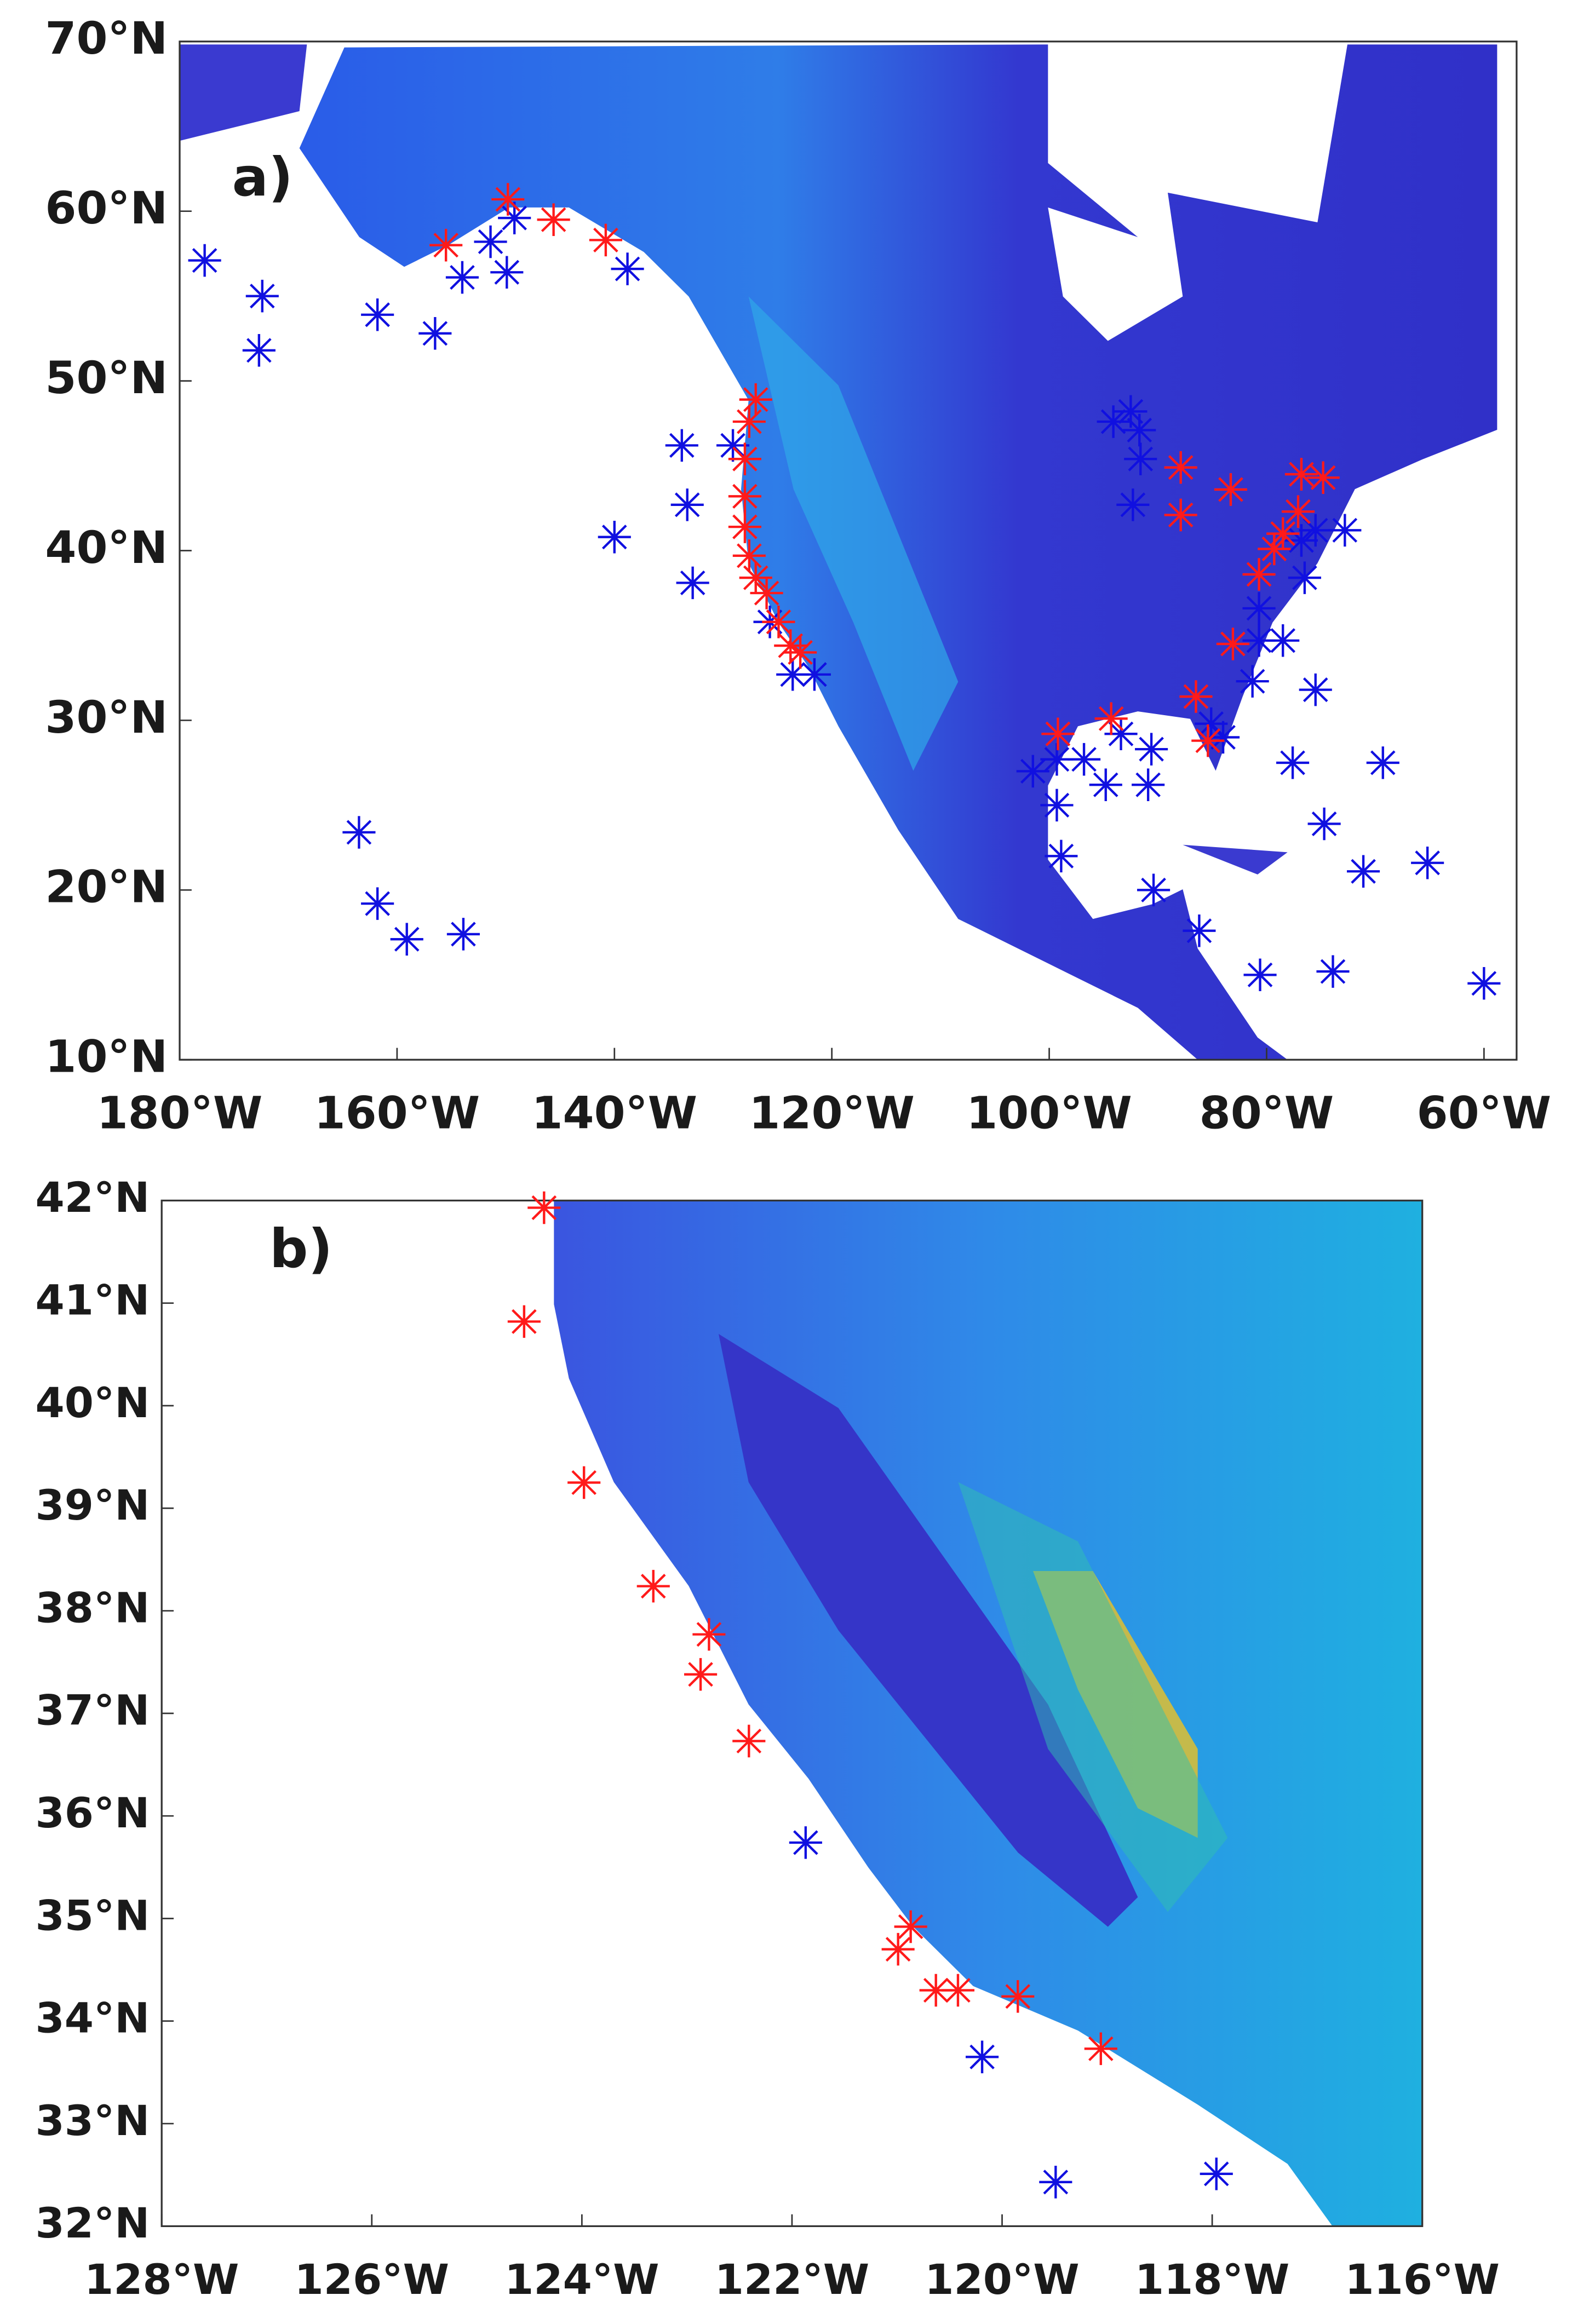 The image size is (1572, 2324). Describe the element at coordinates (93, 1710) in the screenshot. I see `y-tick-label: 37°N` at that location.